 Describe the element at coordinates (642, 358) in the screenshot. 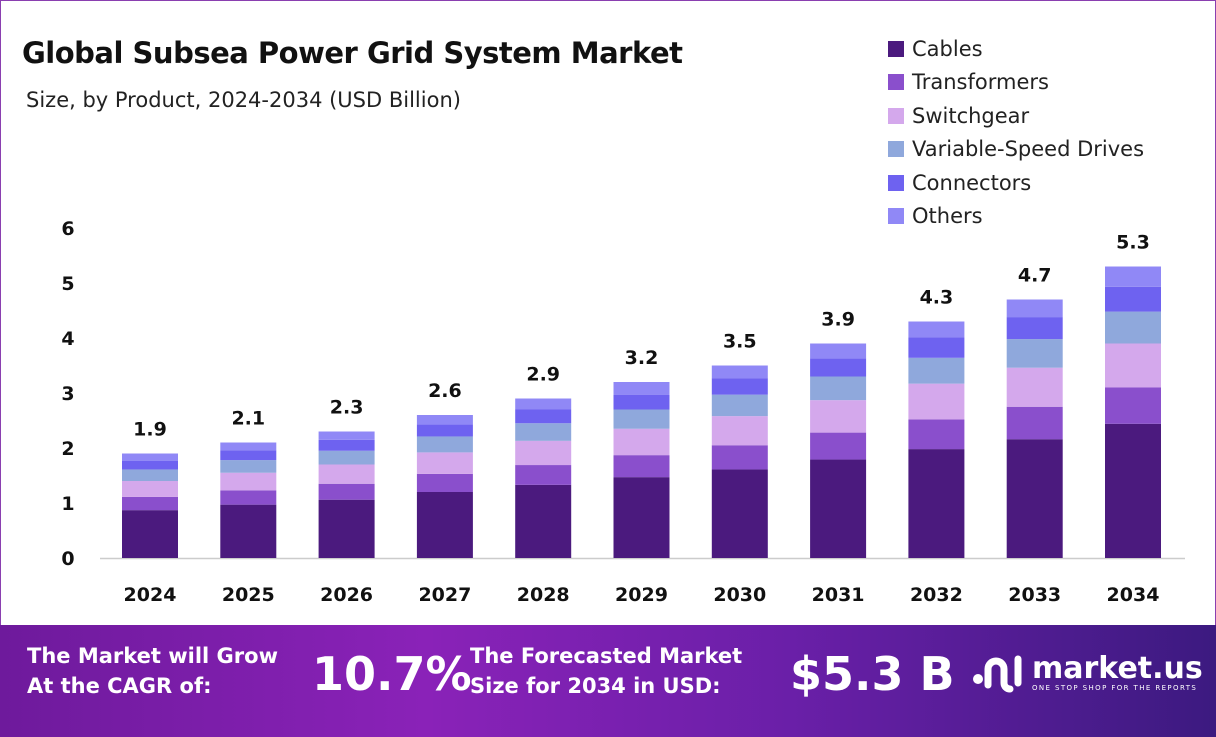

I see `data-label: 3.2` at that location.